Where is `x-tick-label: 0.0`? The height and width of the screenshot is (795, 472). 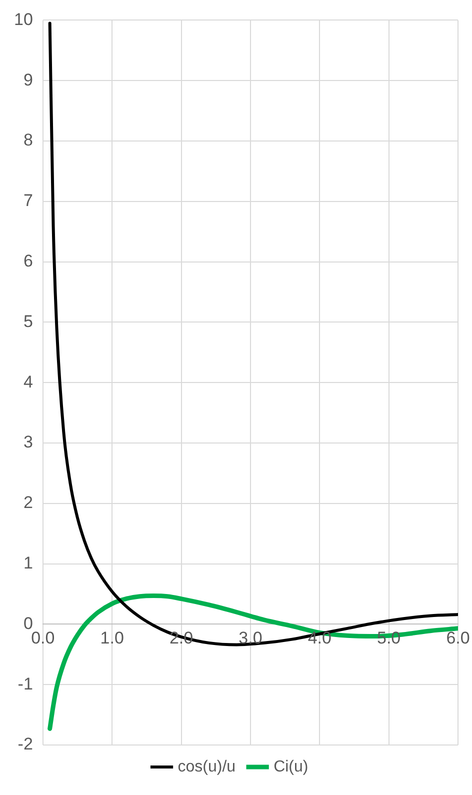
x-tick-label: 0.0 is located at coordinates (43, 638).